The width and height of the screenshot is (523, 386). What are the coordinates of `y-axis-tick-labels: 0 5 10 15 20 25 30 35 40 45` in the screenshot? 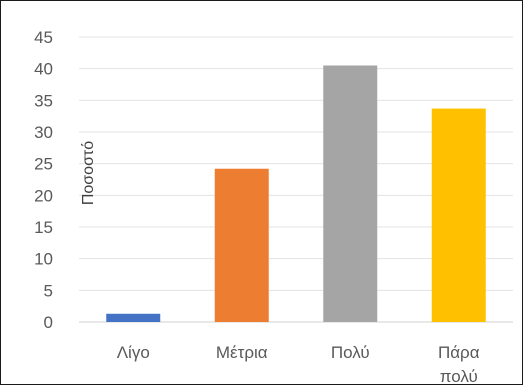 It's located at (43, 180).